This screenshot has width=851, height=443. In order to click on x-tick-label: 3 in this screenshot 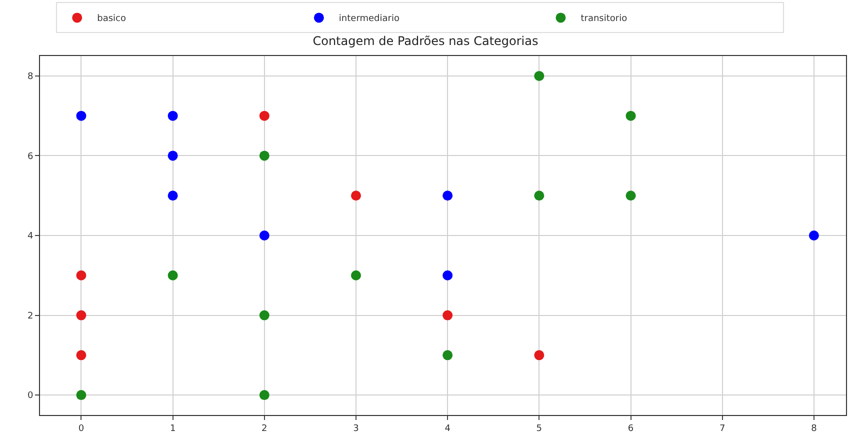, I will do `click(356, 429)`.